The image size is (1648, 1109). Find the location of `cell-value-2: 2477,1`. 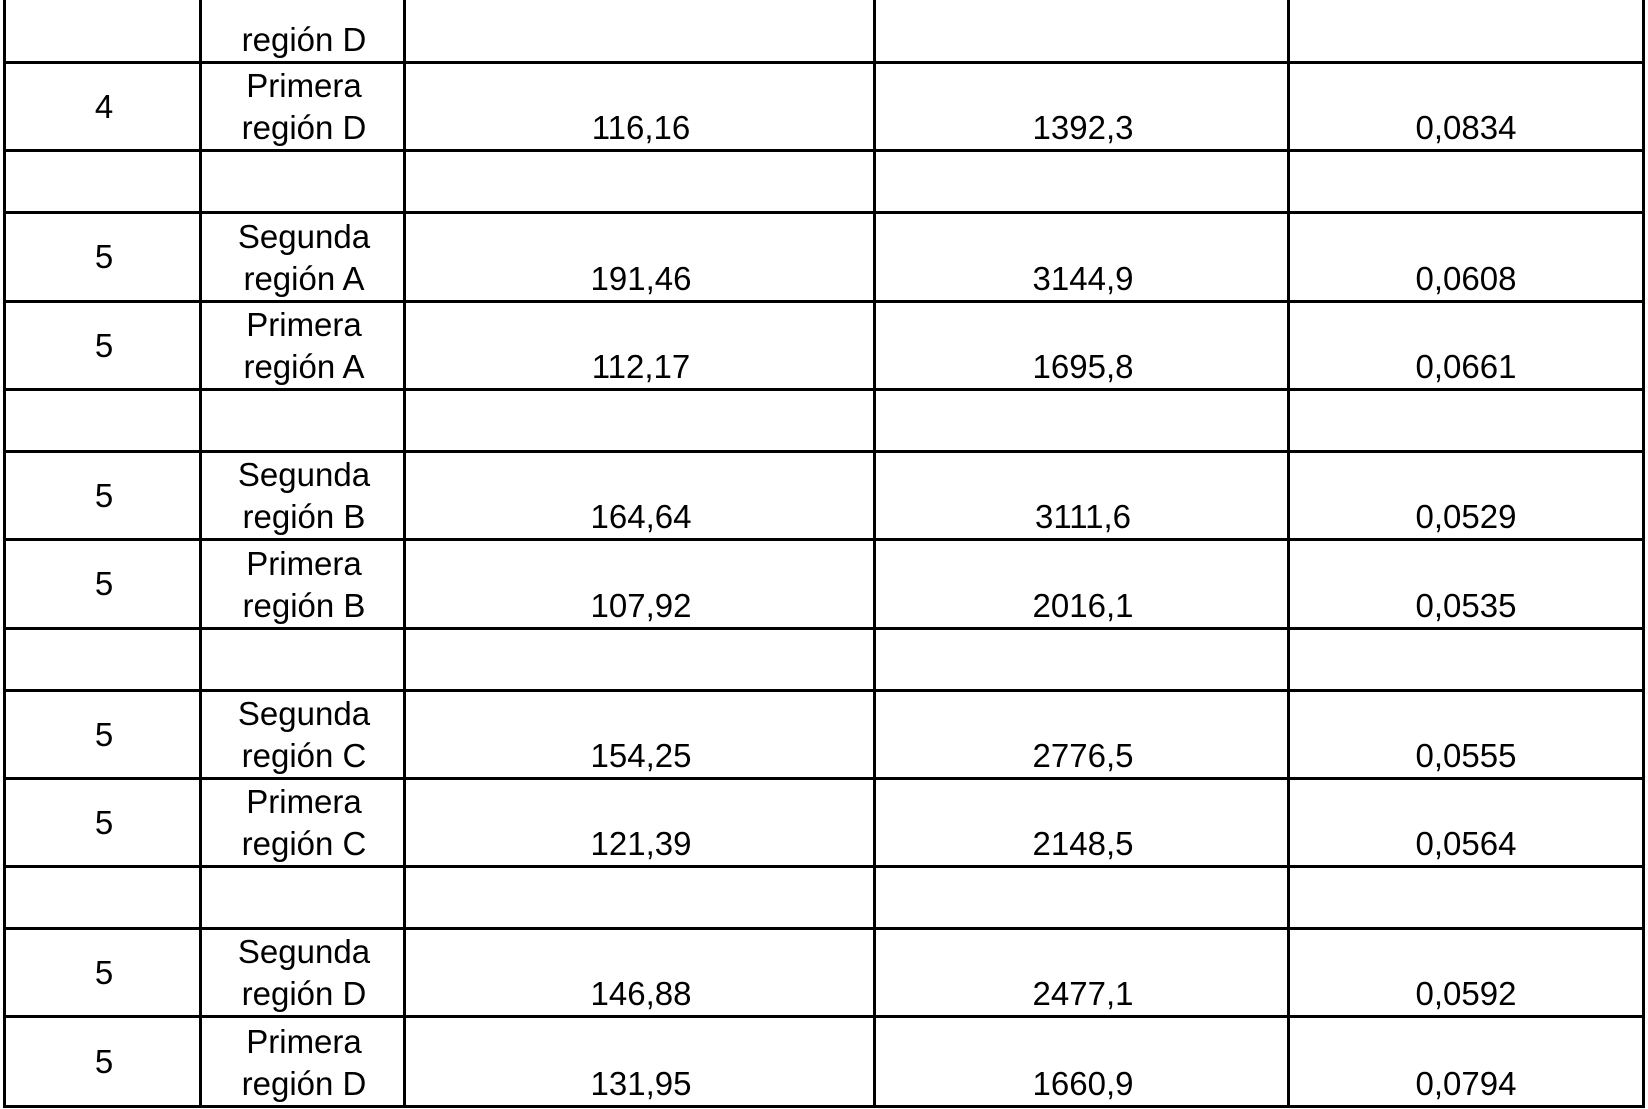

cell-value-2: 2477,1 is located at coordinates (1081, 972).